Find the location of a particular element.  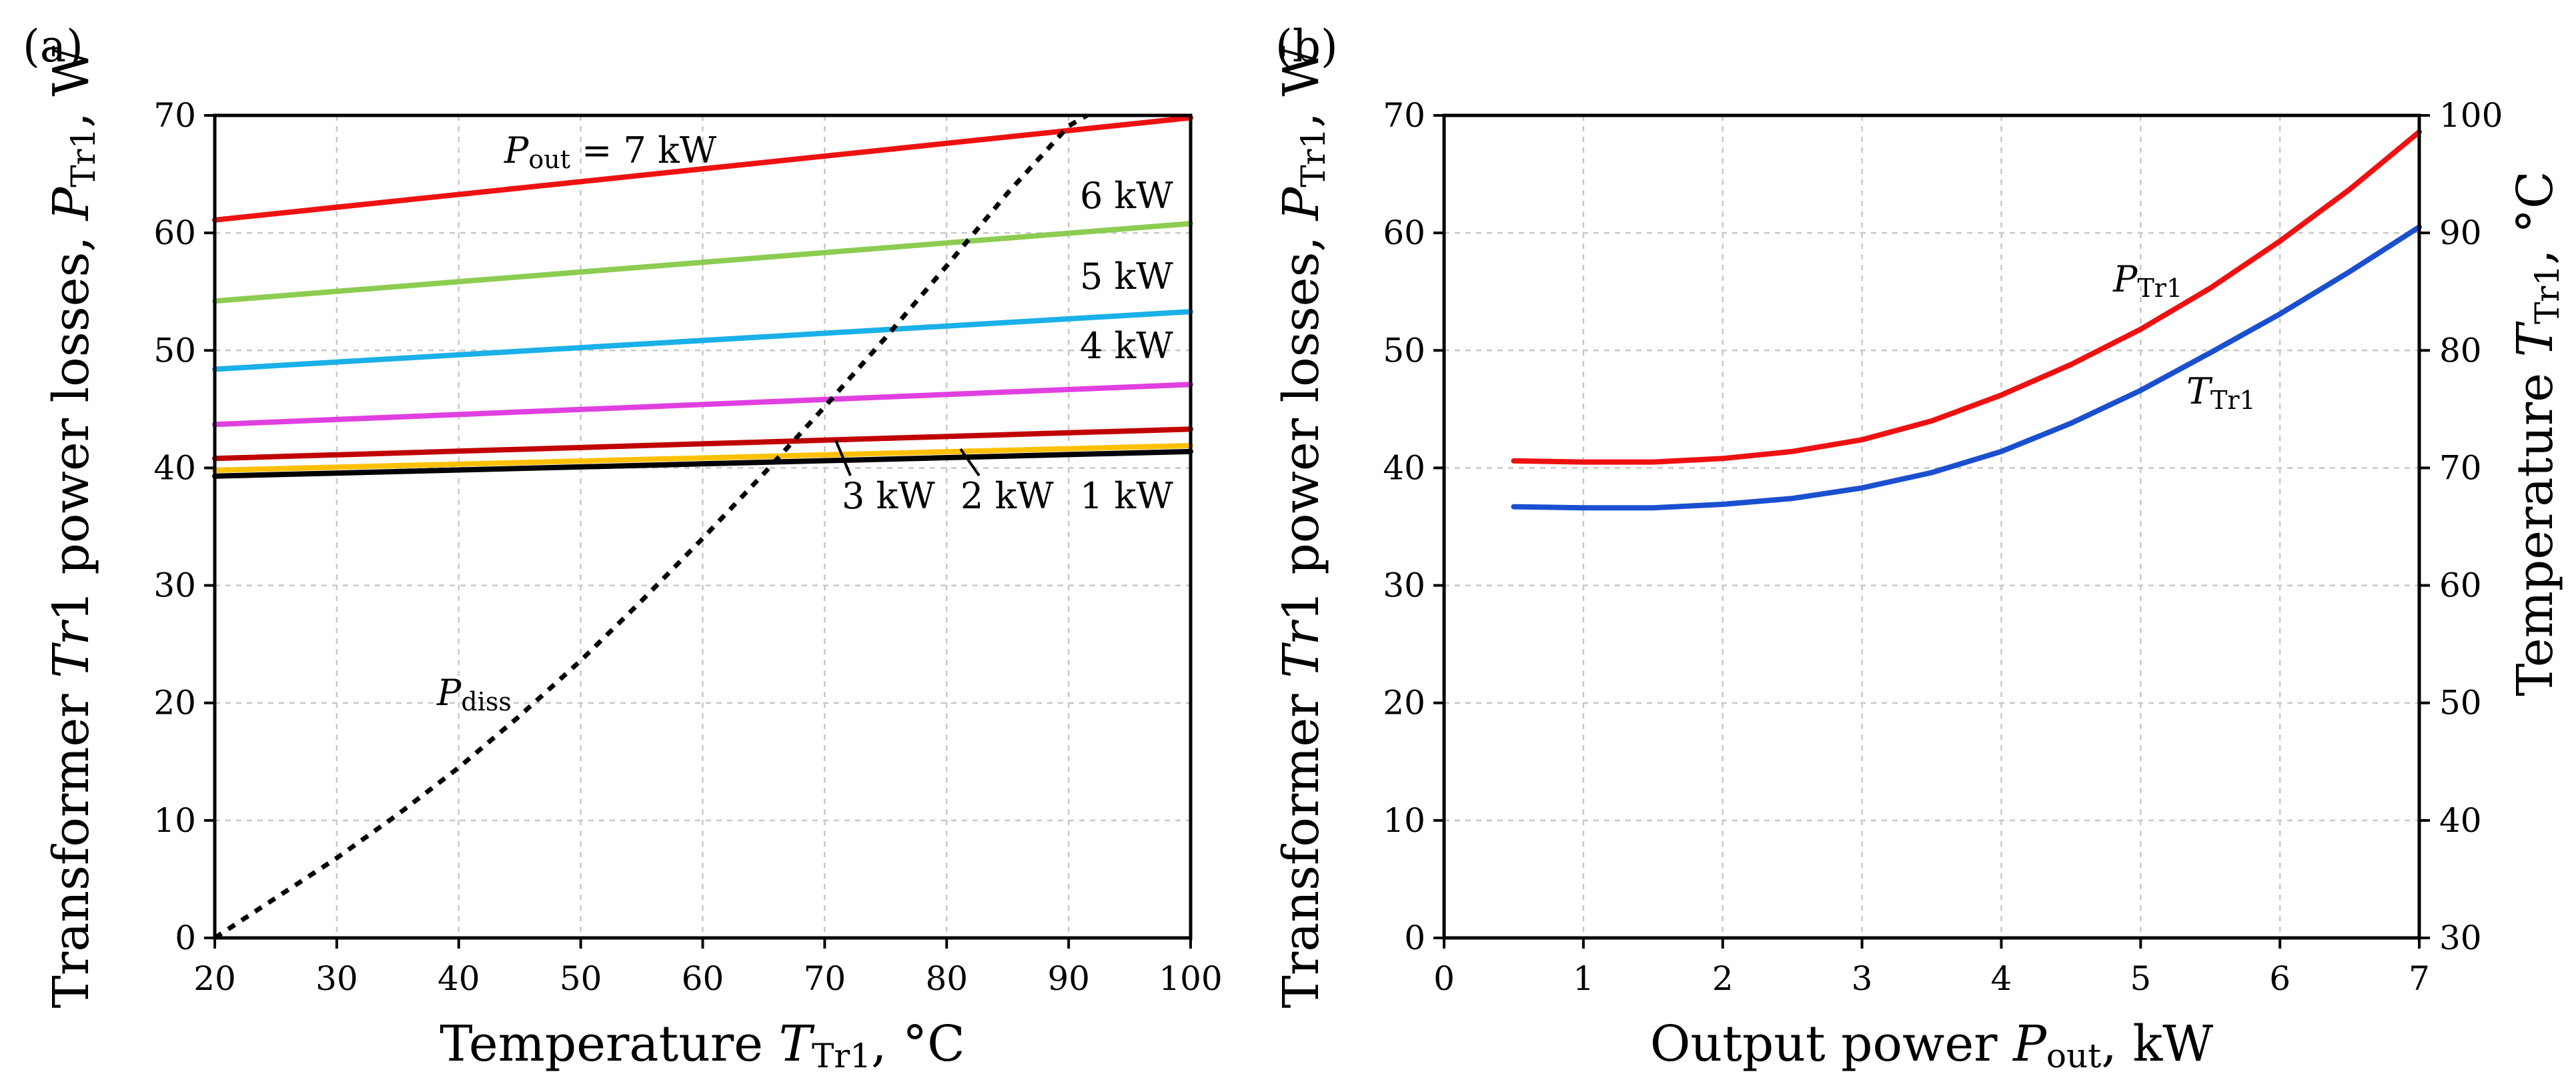

x-tick-label: 80 is located at coordinates (947, 978).